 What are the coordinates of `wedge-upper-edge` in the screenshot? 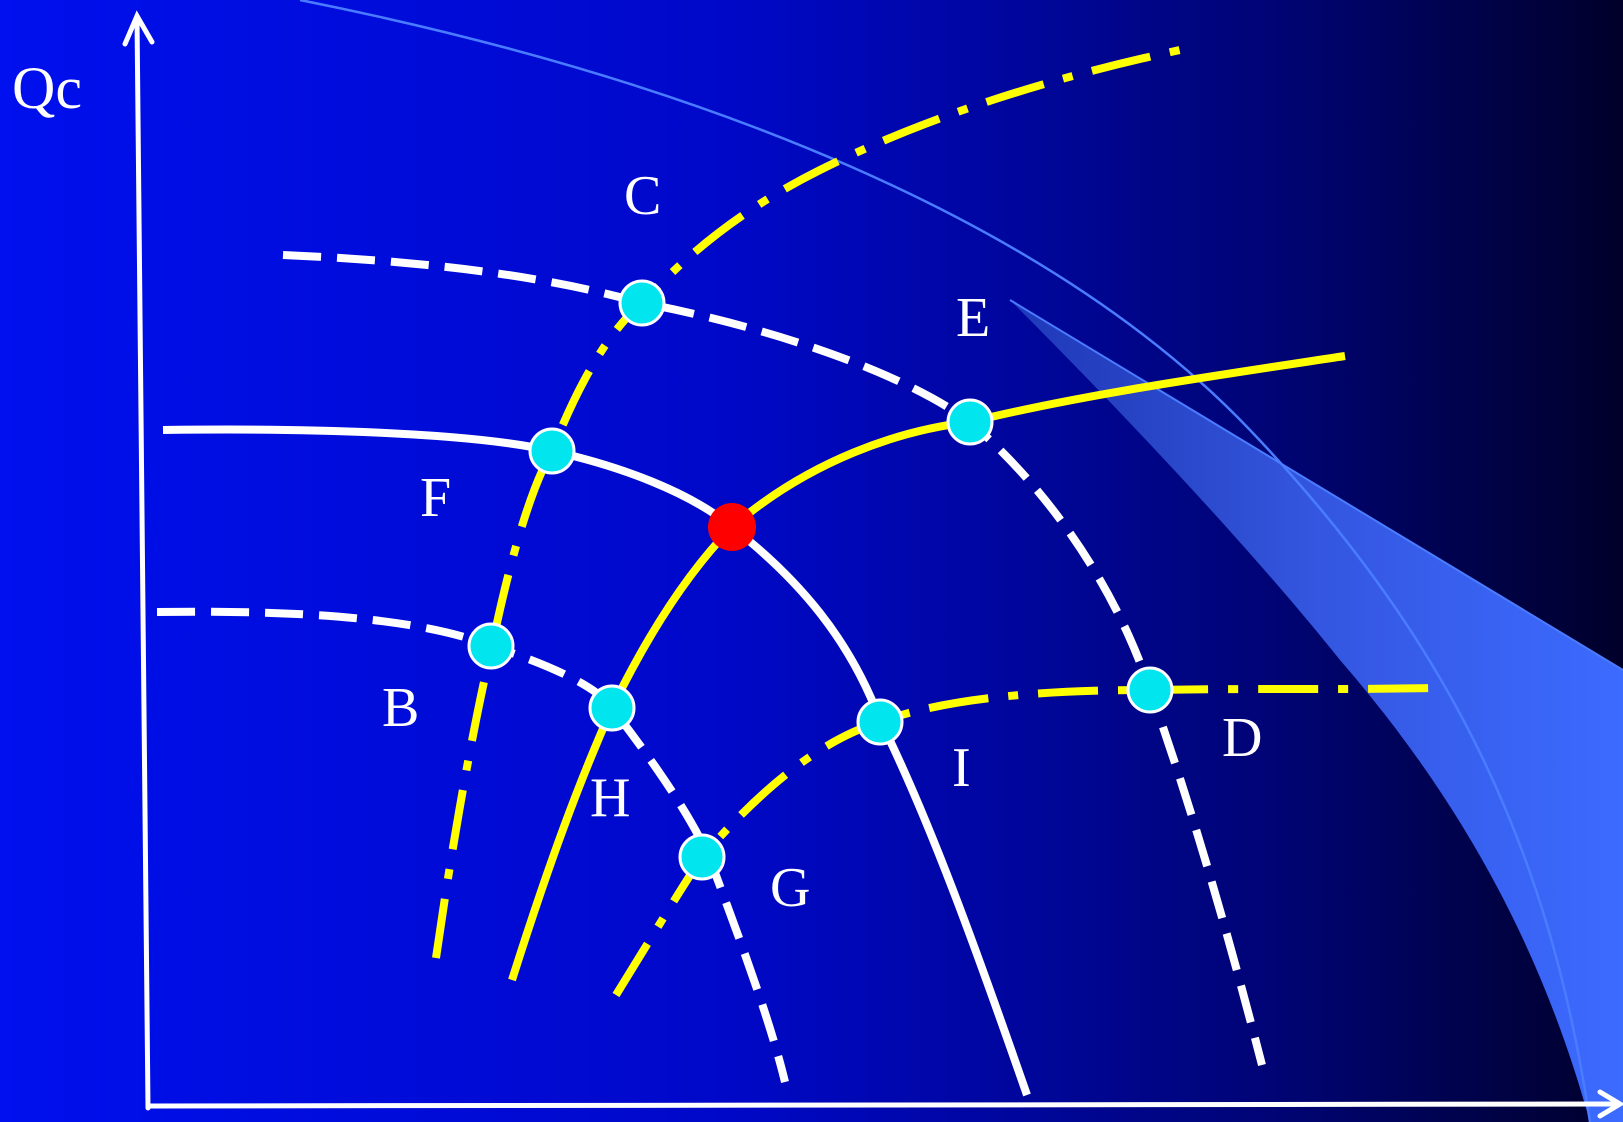 It's located at (1316, 485).